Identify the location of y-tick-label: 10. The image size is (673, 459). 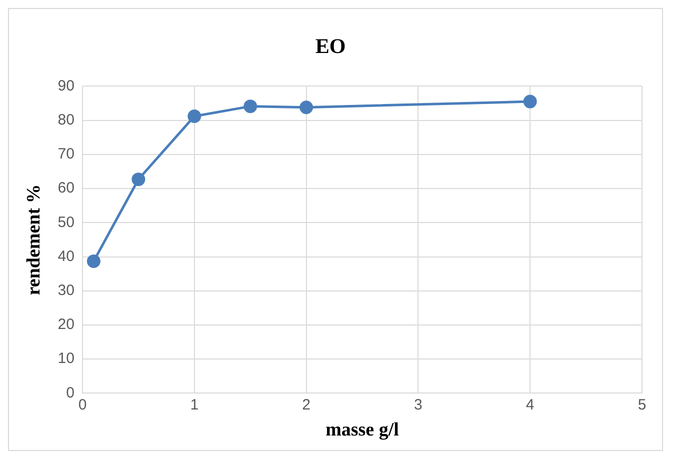
(66, 359).